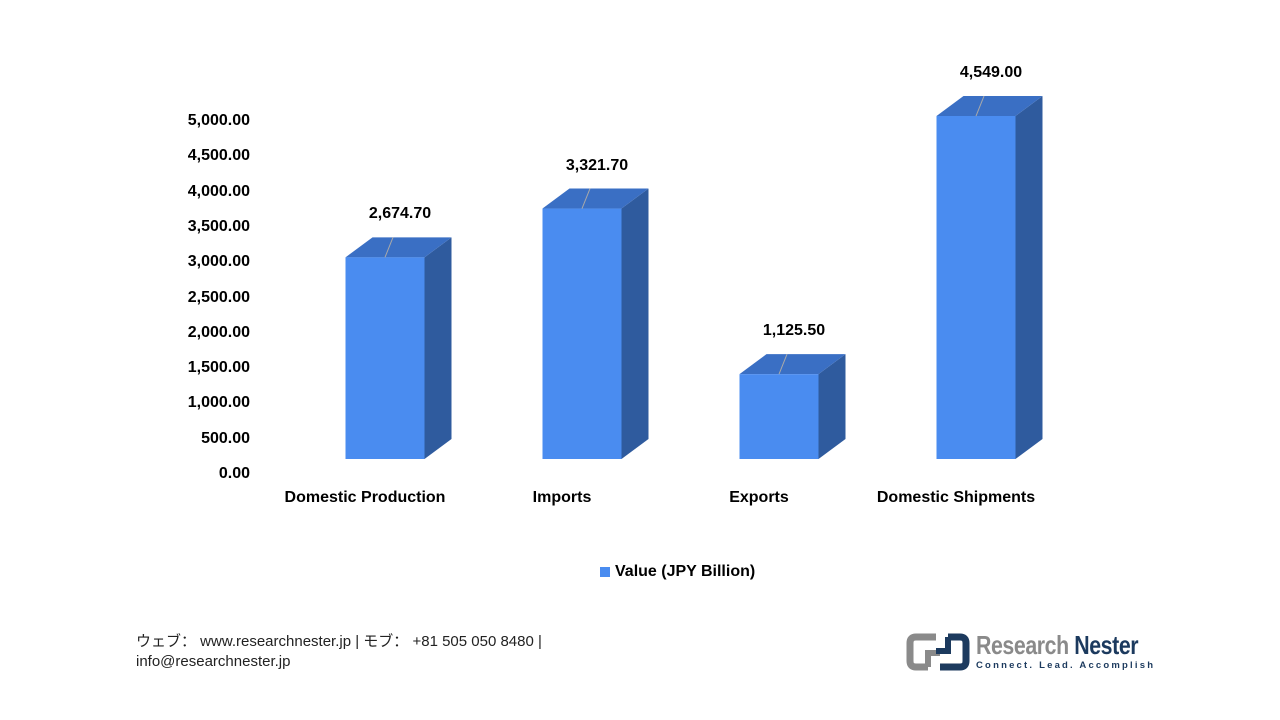  I want to click on bar-exports, so click(792, 406).